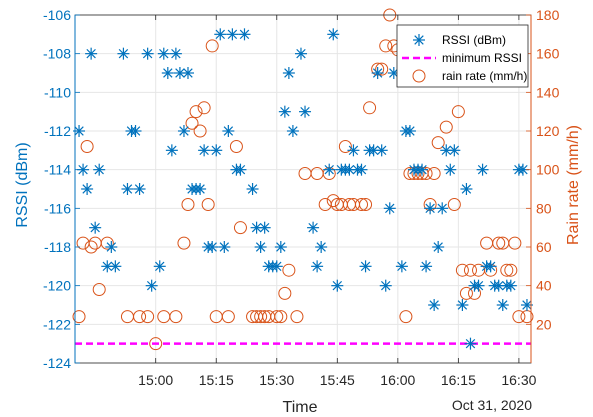 This screenshot has width=593, height=417. What do you see at coordinates (57, 54) in the screenshot?
I see `left-tick-label: -108` at bounding box center [57, 54].